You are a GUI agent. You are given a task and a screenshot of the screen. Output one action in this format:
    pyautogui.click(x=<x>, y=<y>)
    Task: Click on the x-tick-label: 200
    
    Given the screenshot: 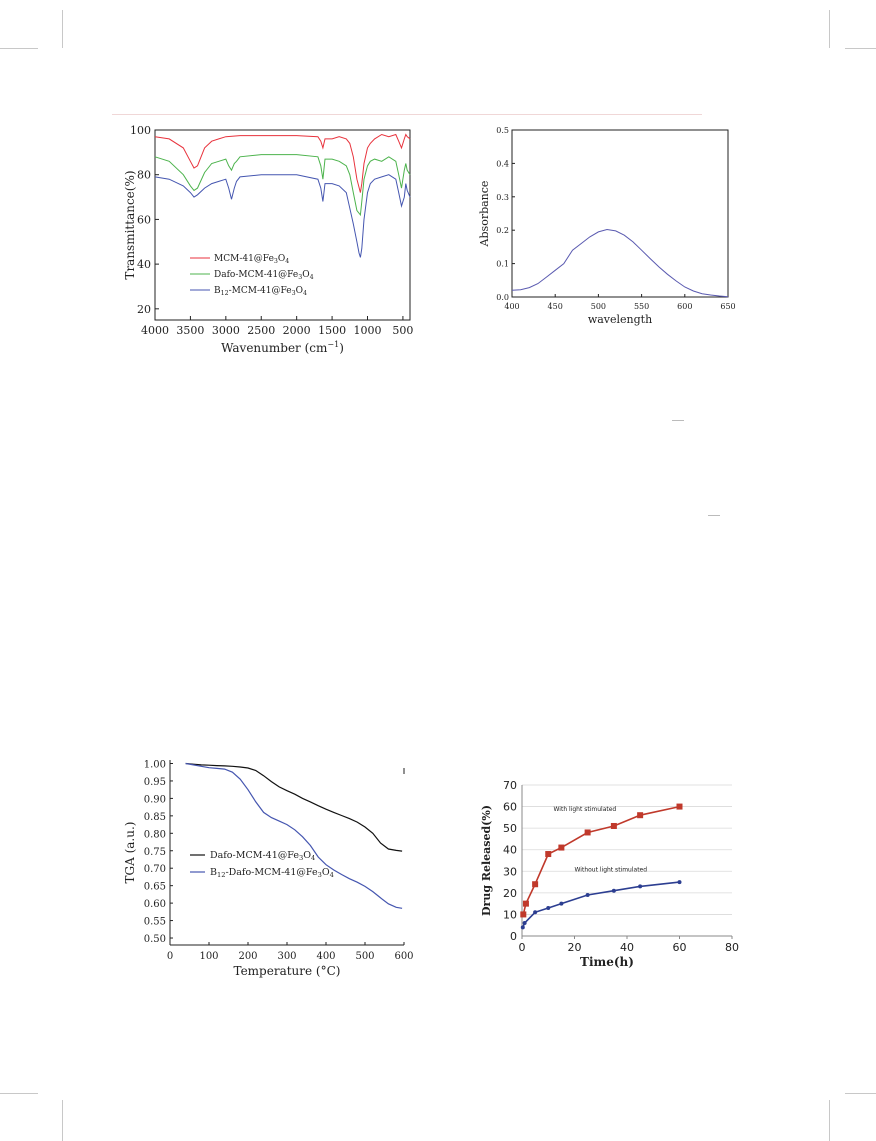 What is the action you would take?
    pyautogui.click(x=247, y=956)
    